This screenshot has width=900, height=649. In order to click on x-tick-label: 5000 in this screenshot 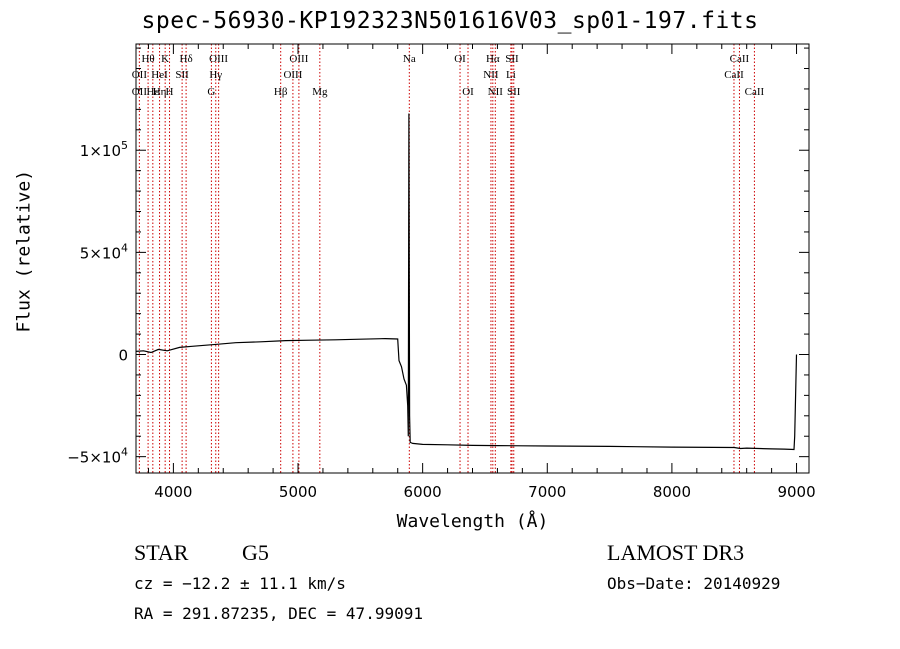, I will do `click(298, 492)`.